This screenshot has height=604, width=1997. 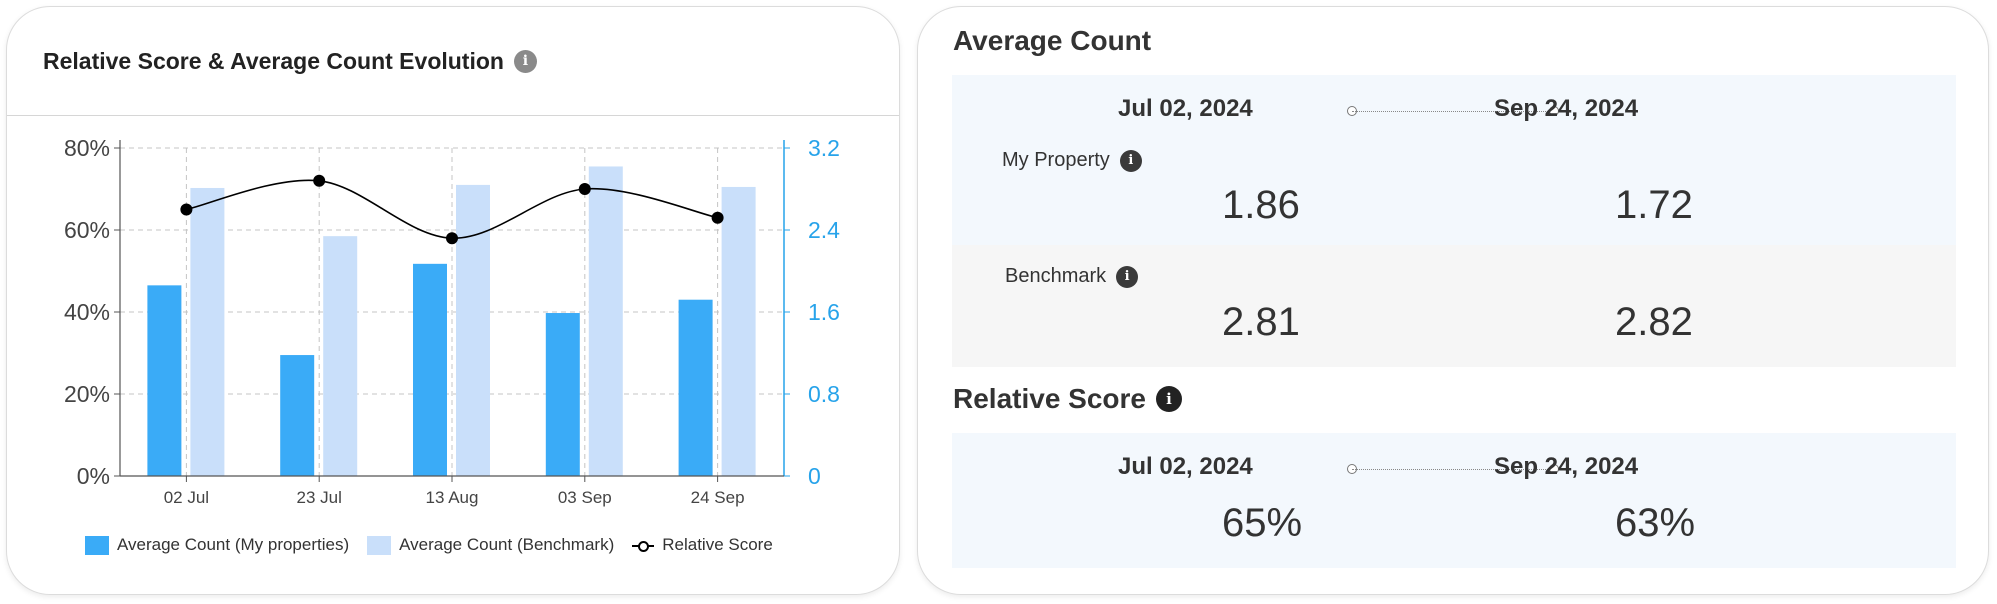 I want to click on left-axis-tick-label: 40%, so click(x=87, y=312).